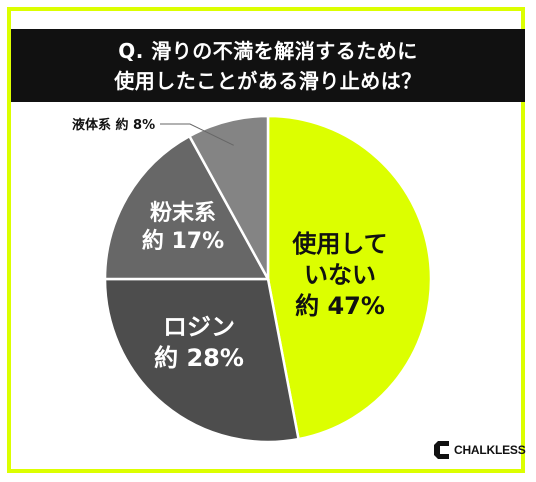 The width and height of the screenshot is (536, 482). Describe the element at coordinates (268, 65) in the screenshot. I see `title-bar: Q. 滑りの不満を解消するために 使用したことがある滑り止めは？` at that location.